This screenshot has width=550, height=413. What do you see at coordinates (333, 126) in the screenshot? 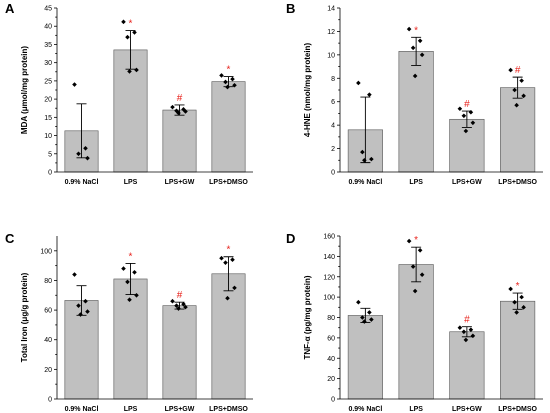
I see `y-tick-label: 4` at bounding box center [333, 126].